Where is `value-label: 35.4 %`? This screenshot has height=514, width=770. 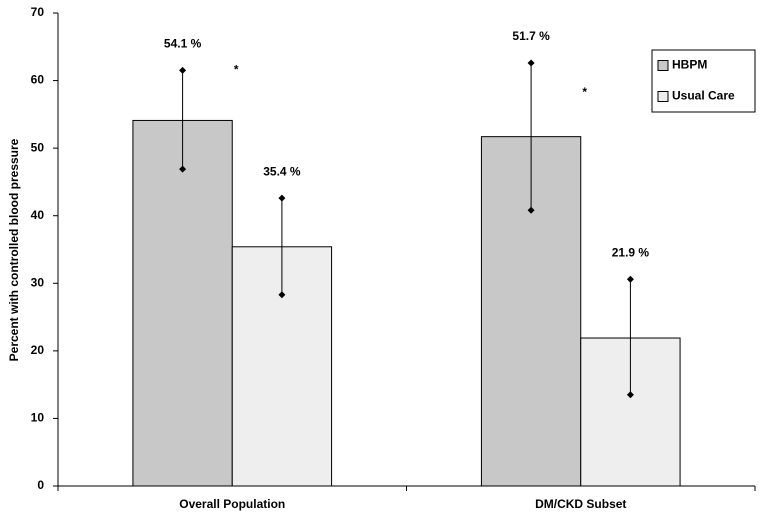 value-label: 35.4 % is located at coordinates (282, 171).